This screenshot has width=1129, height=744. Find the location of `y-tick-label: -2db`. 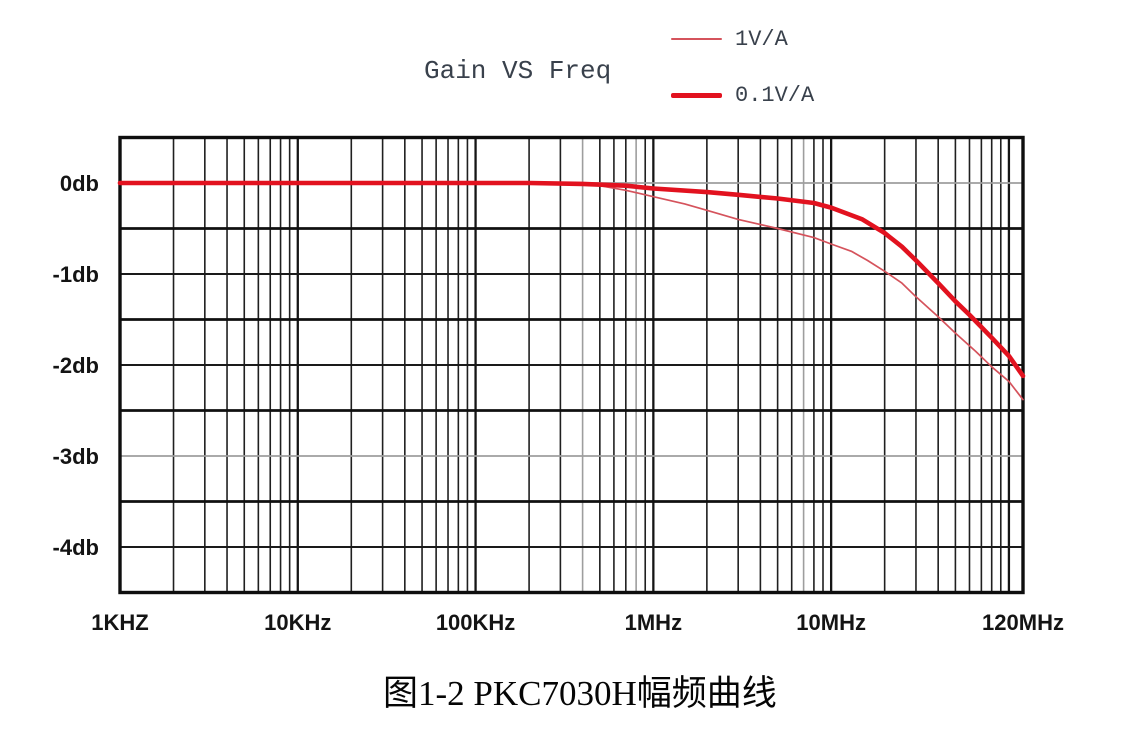

y-tick-label: -2db is located at coordinates (76, 365).